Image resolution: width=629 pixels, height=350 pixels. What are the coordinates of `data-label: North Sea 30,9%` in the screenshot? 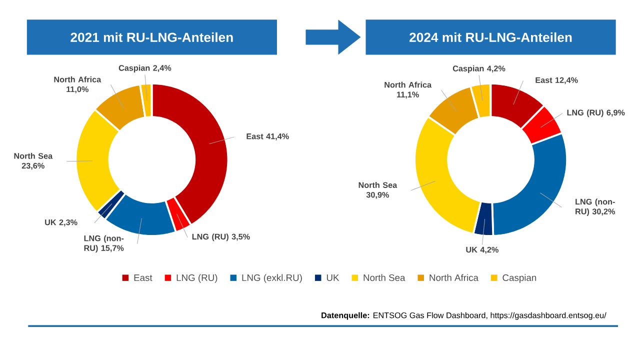 It's located at (378, 190).